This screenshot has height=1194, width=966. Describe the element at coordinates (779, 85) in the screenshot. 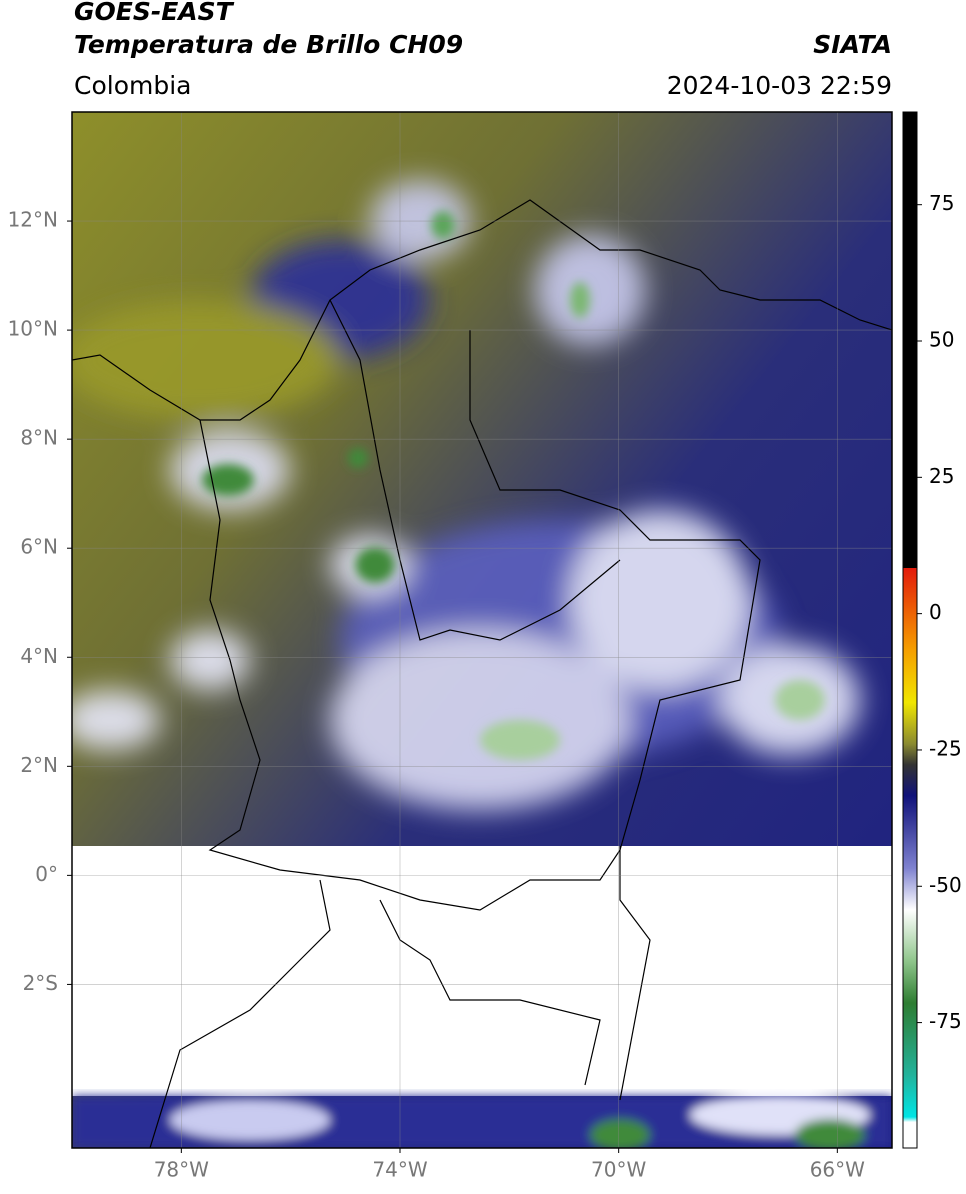

I see `datetime: 2024-10-03 22:59` at that location.